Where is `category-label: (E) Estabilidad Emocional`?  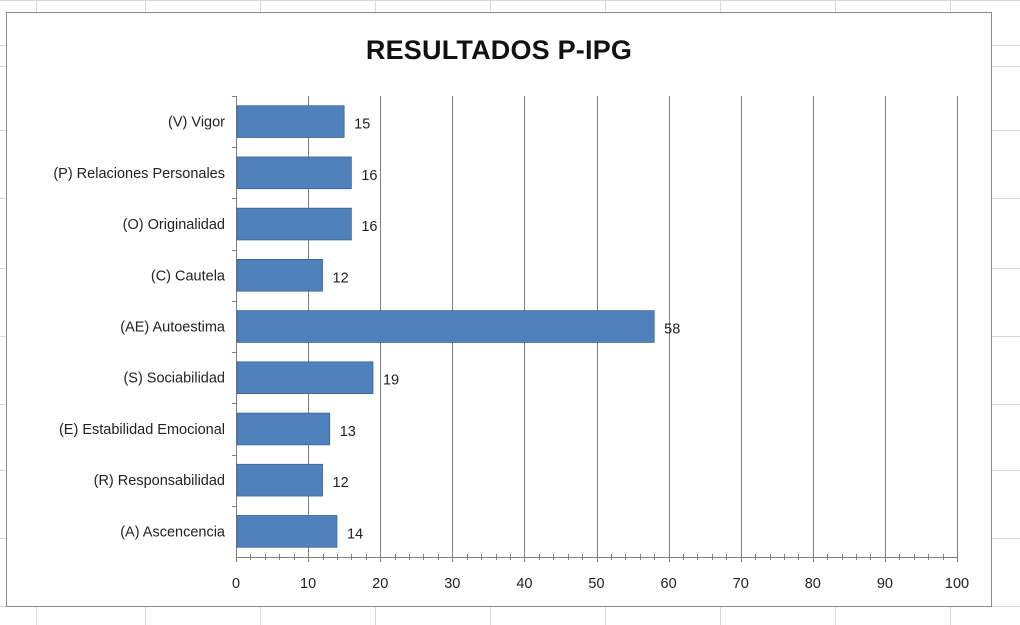 category-label: (E) Estabilidad Emocional is located at coordinates (142, 430).